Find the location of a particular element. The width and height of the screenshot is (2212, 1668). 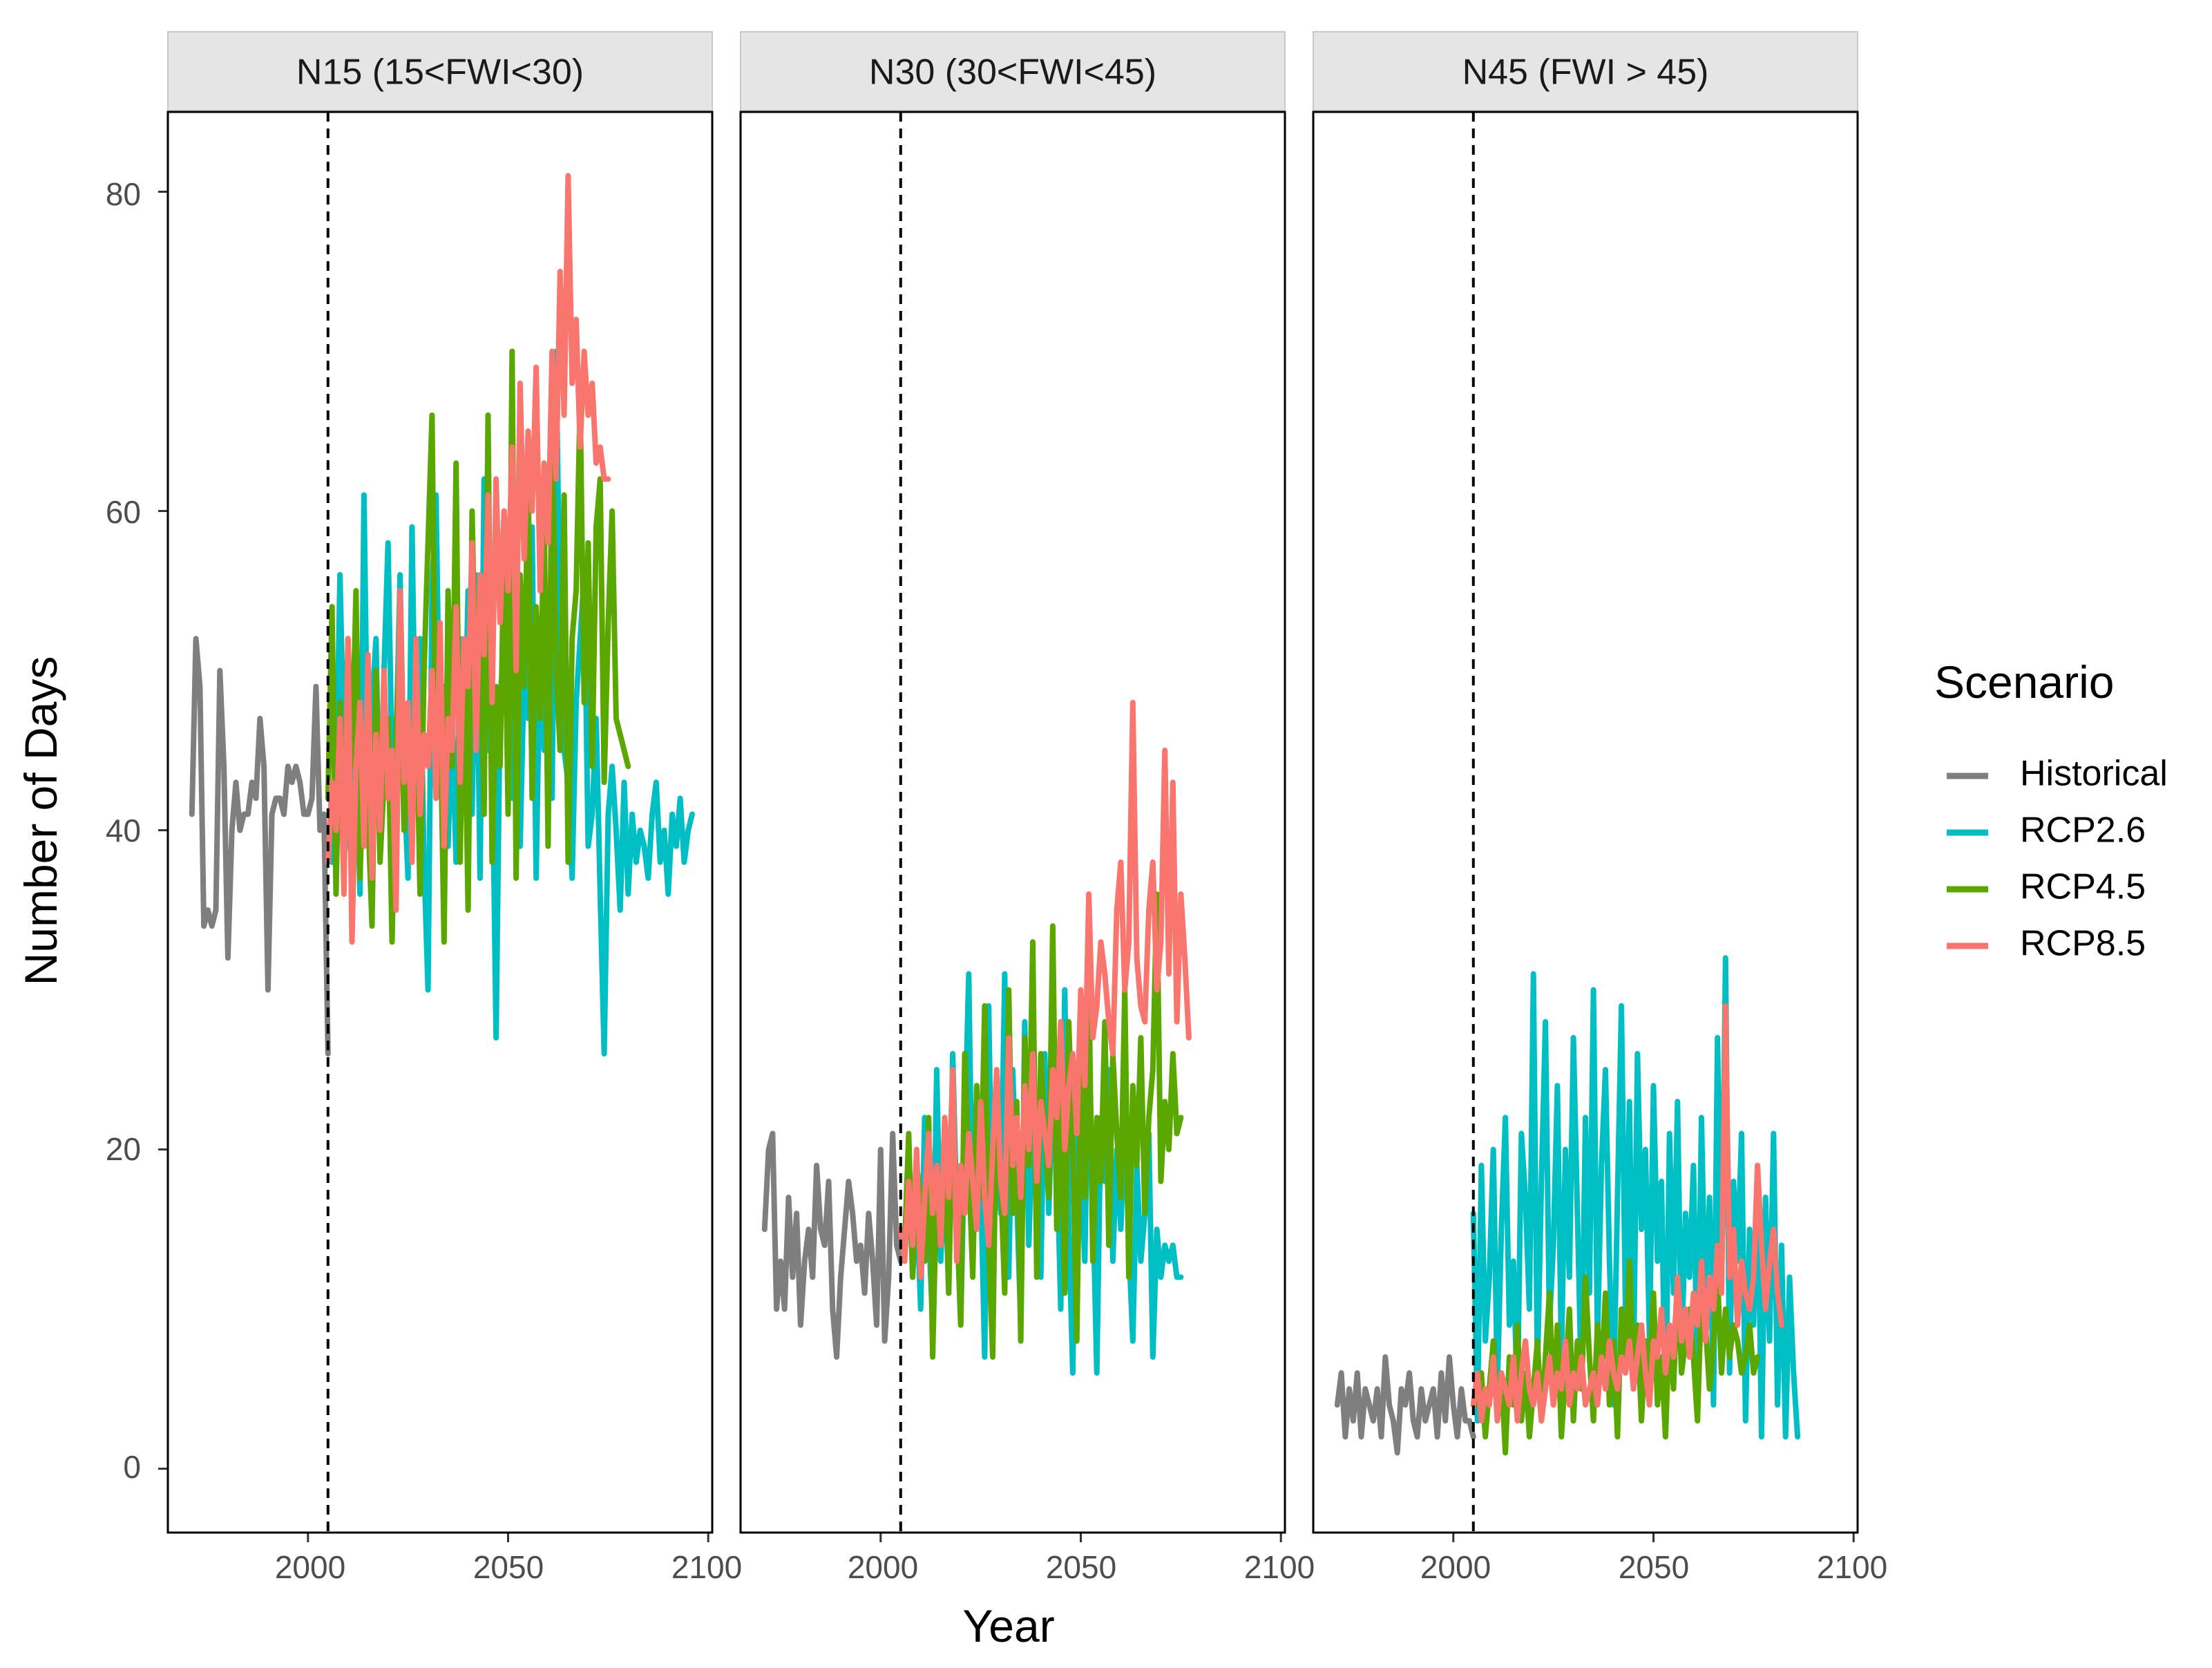

y-tick-label: 20 is located at coordinates (123, 1149).